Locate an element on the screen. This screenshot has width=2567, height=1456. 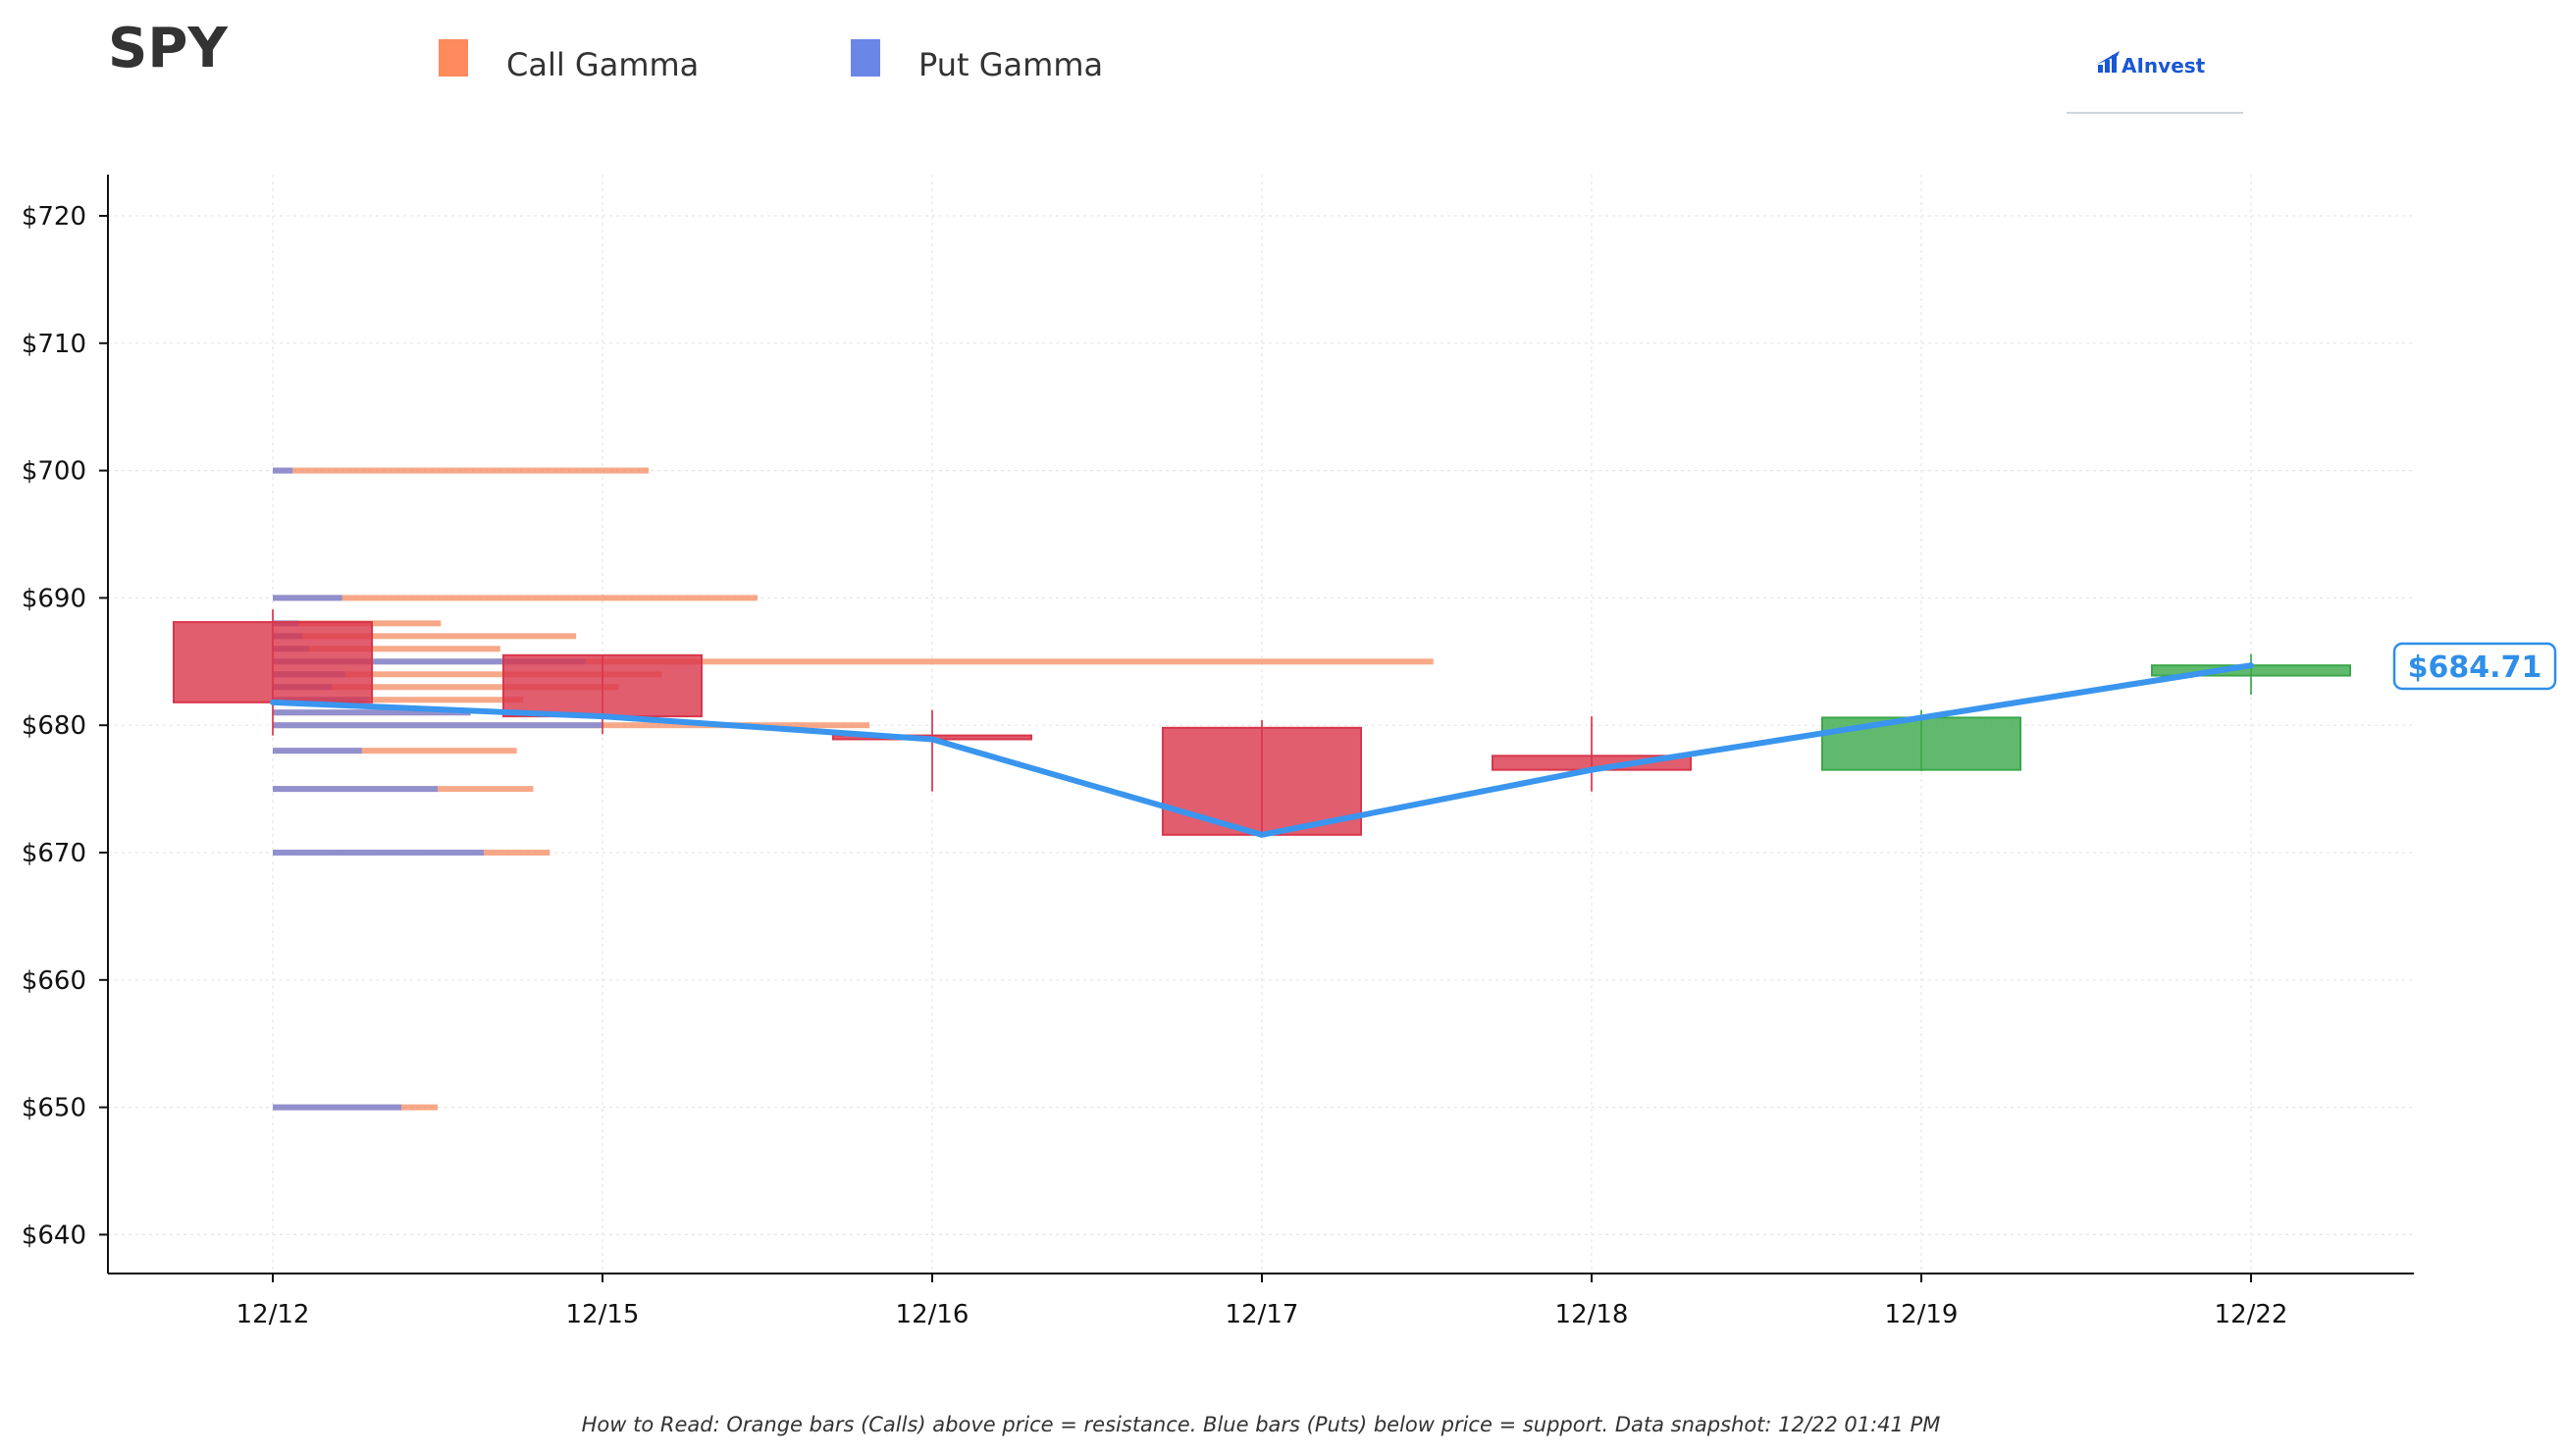
x-tick-label: 12/19 is located at coordinates (1922, 1314).